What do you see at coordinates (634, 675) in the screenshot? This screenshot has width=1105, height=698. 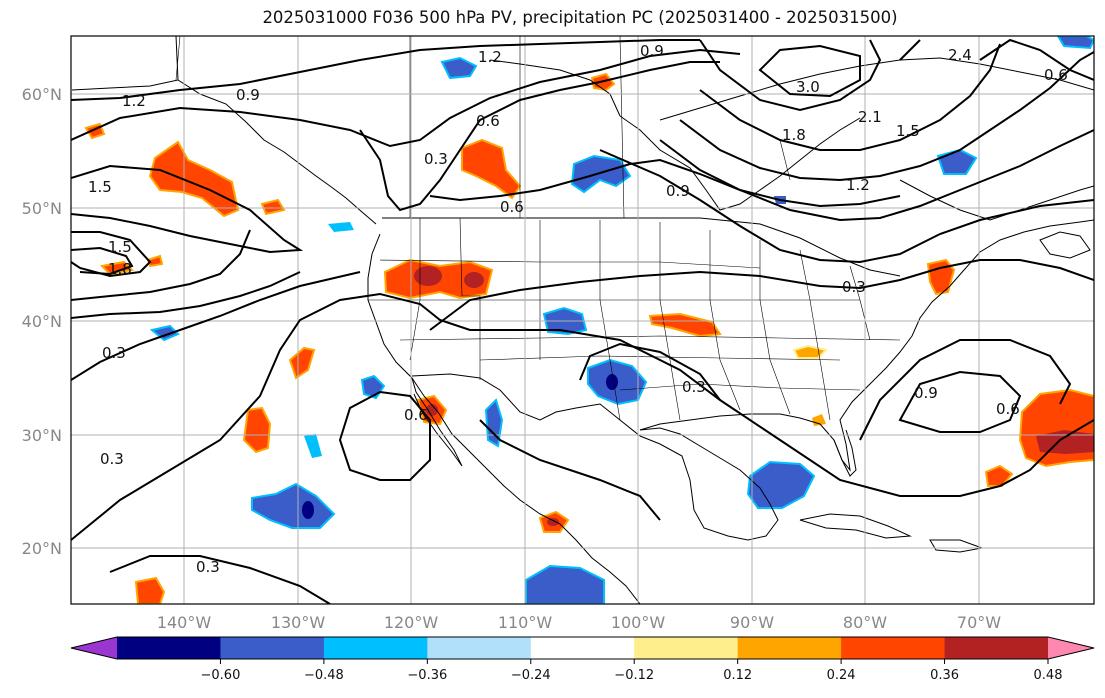 I see `colorbar-tick-label: −0.12` at bounding box center [634, 675].